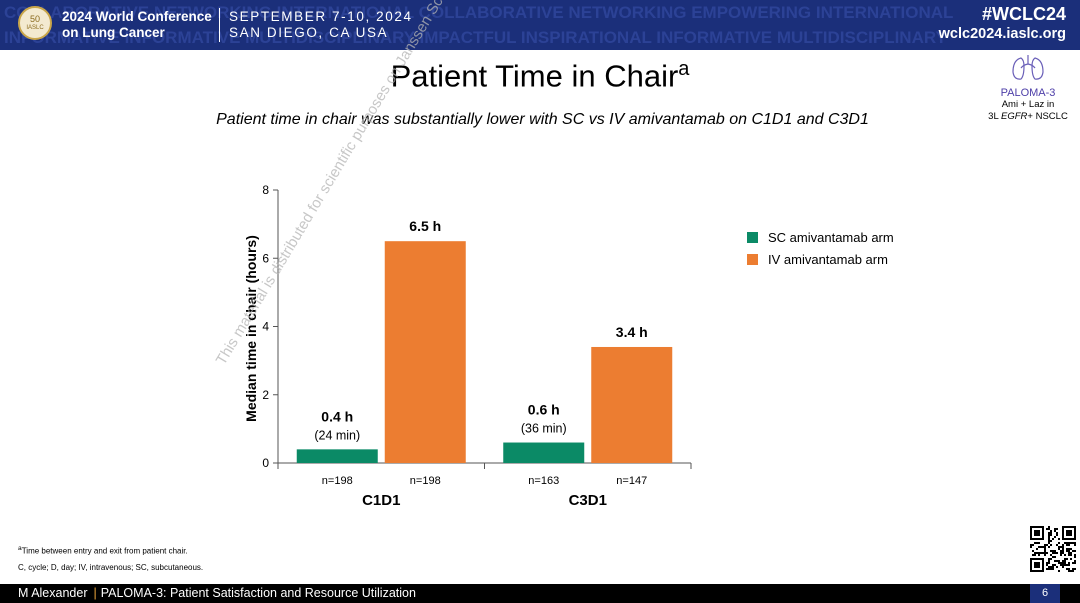  I want to click on slide-title: Patient Time in Chaira, so click(540, 76).